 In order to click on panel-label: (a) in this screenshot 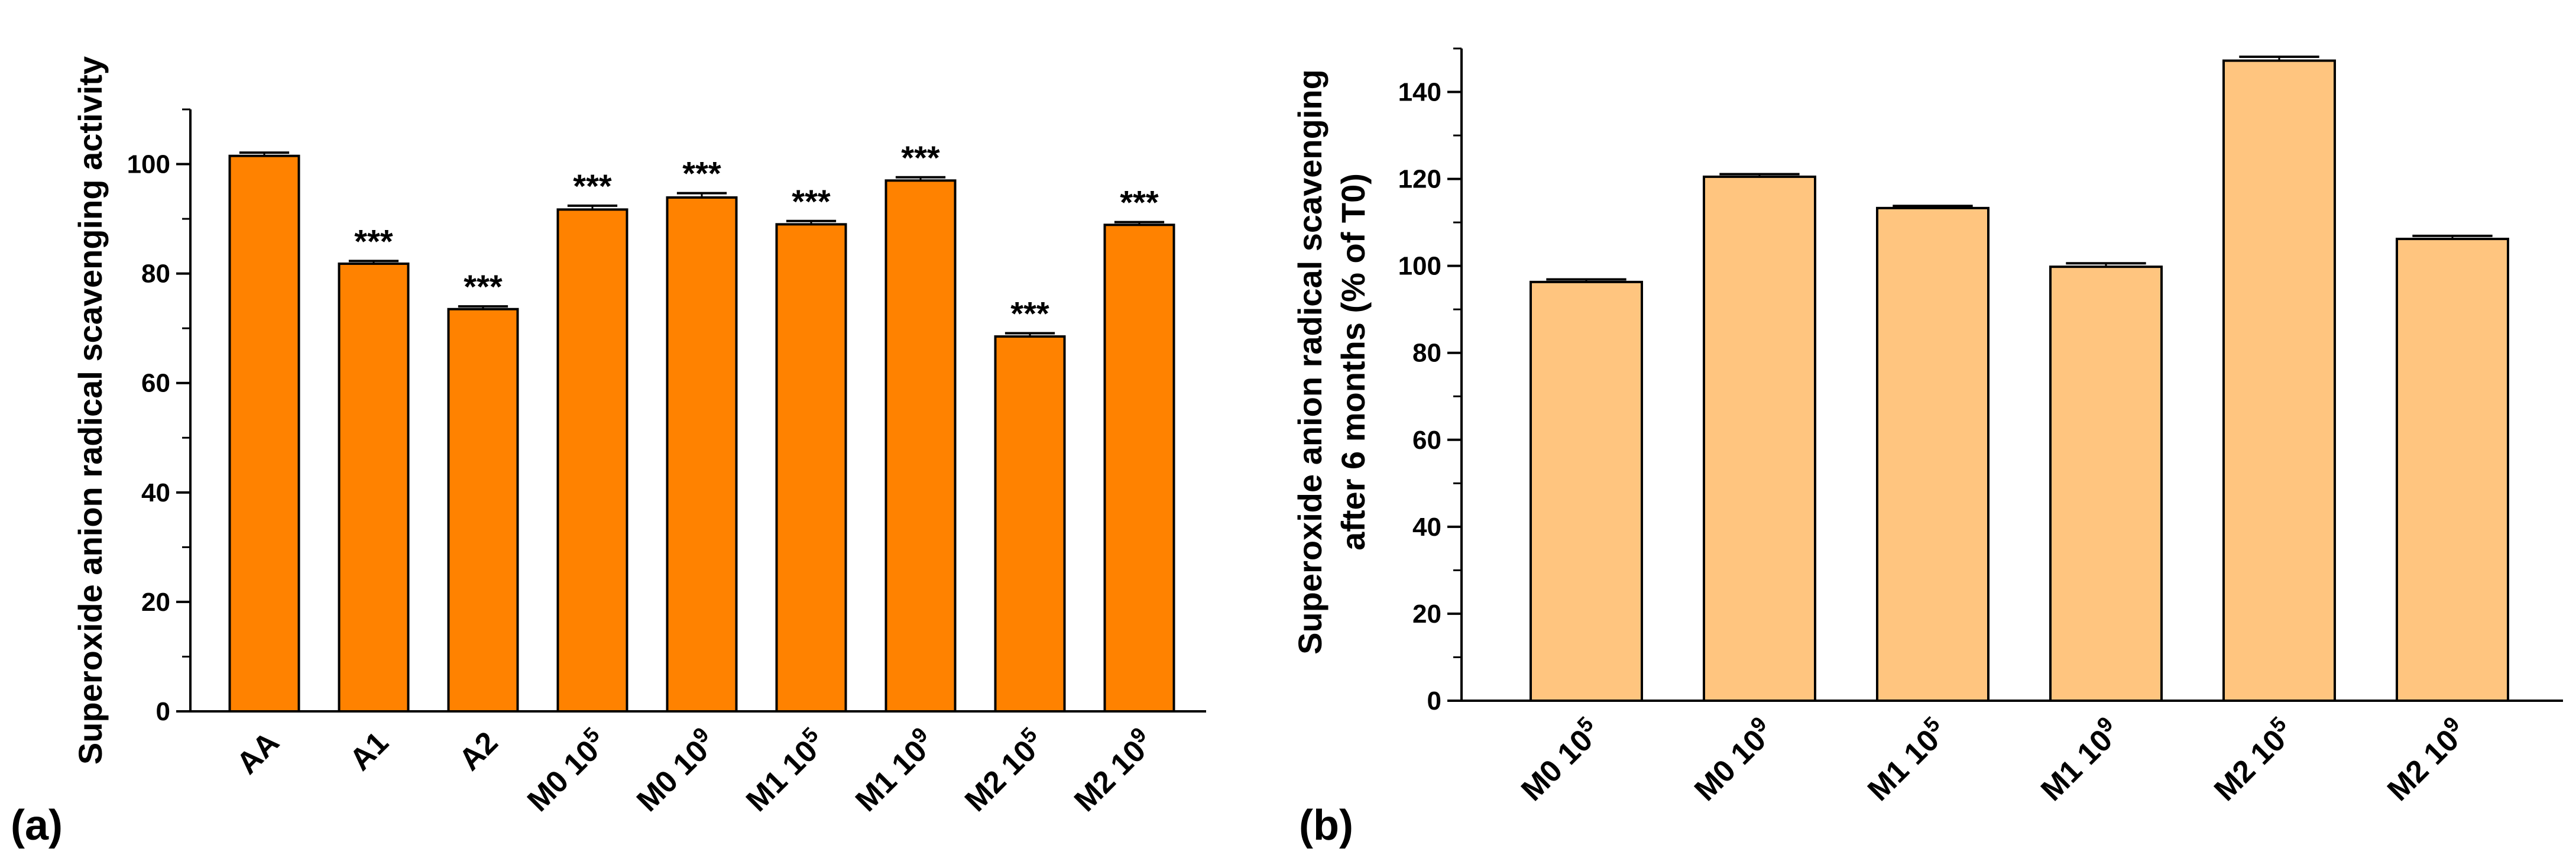, I will do `click(37, 825)`.